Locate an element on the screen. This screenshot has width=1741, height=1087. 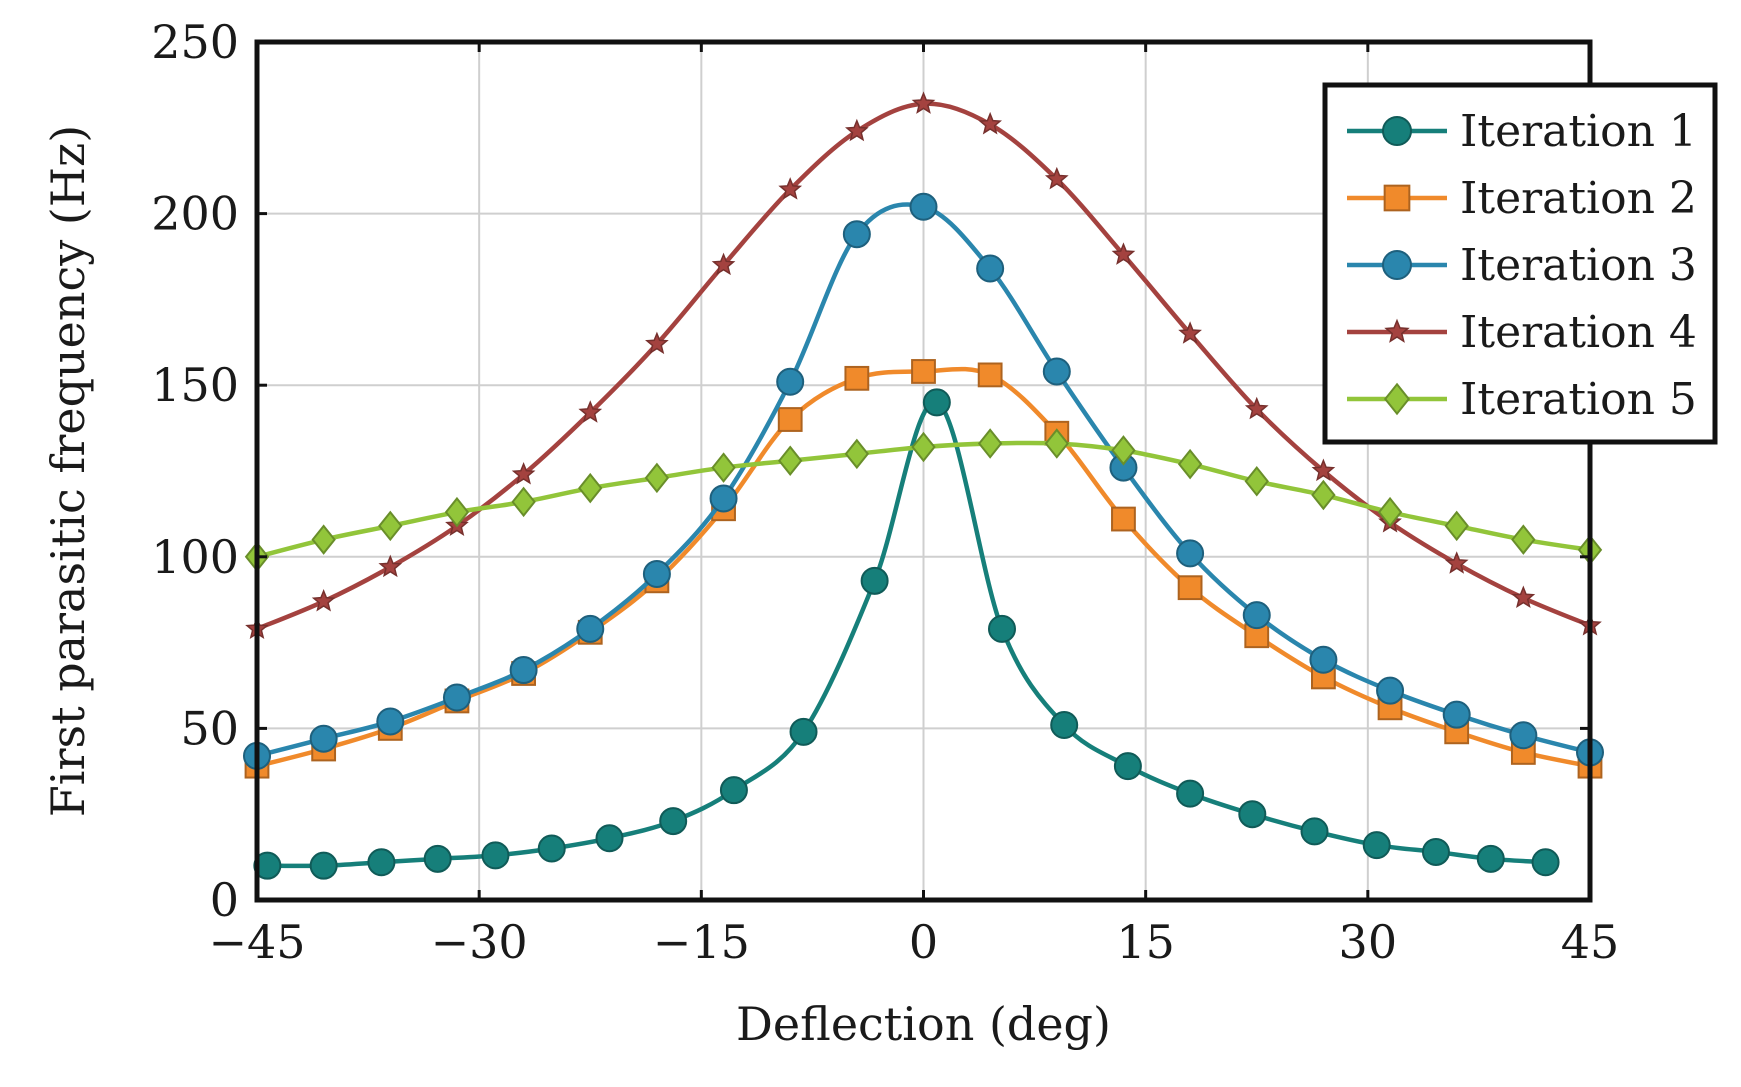
x-tick-label: 0 is located at coordinates (923, 942).